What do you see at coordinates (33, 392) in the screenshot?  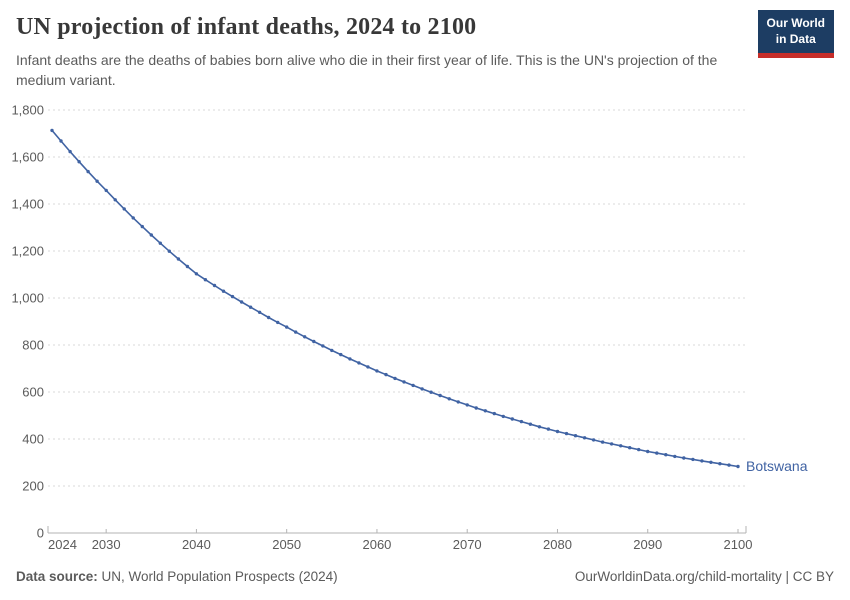 I see `y-axis-tick-label: 600` at bounding box center [33, 392].